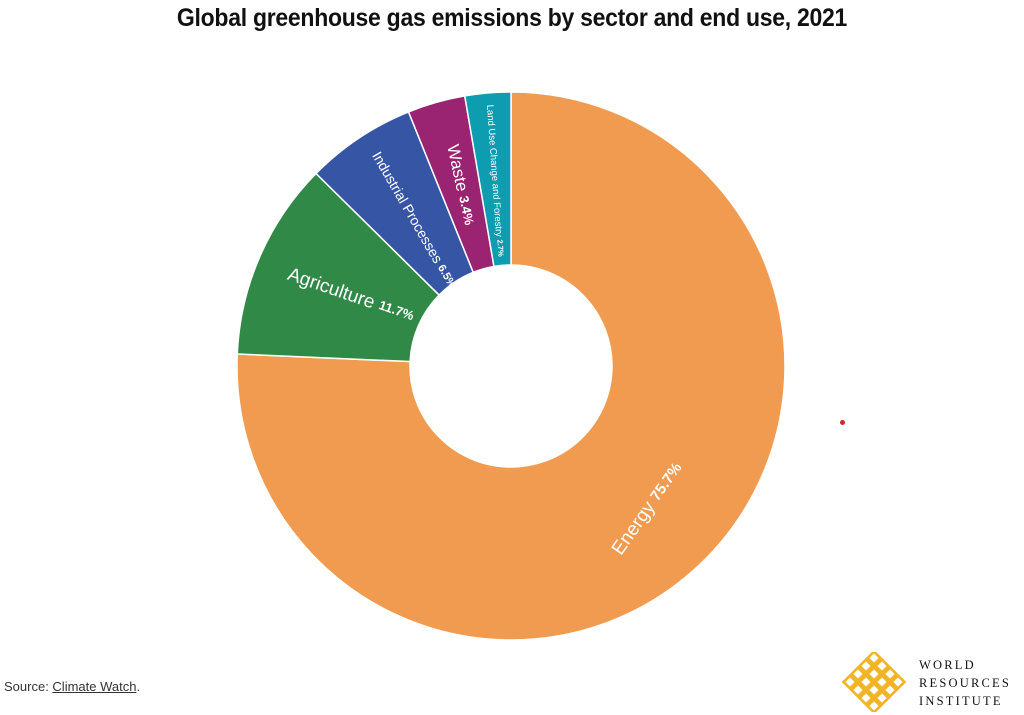 This screenshot has width=1024, height=715. What do you see at coordinates (961, 701) in the screenshot?
I see `logo-line-institute: INSTITUTE` at bounding box center [961, 701].